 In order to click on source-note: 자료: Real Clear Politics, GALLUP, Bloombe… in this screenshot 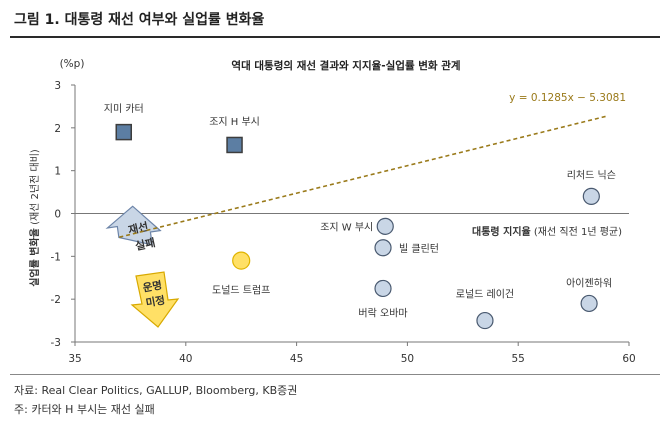, I will do `click(156, 390)`.